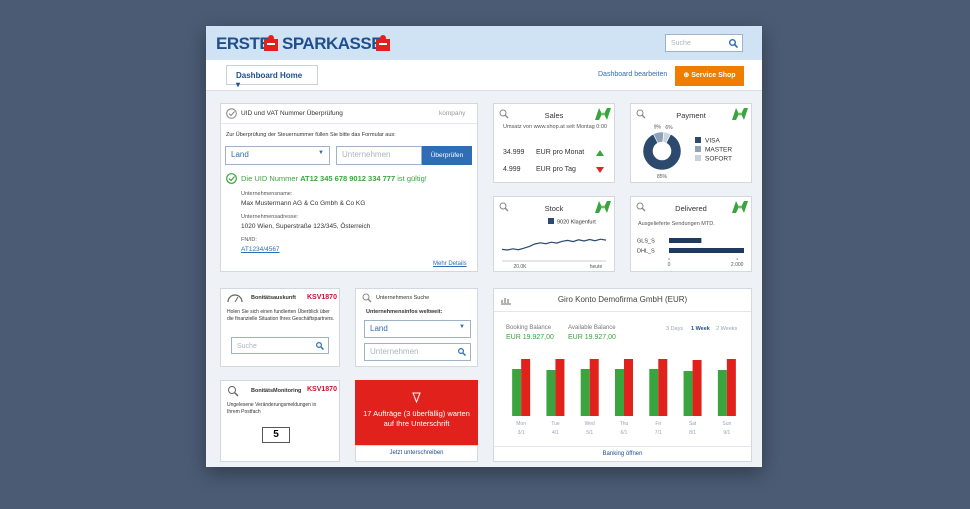  I want to click on logo-icon, so click(271, 43).